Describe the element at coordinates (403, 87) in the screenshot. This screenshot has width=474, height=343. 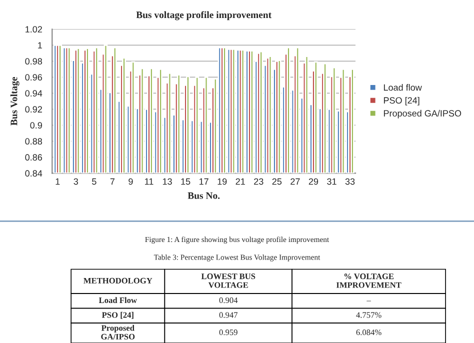
I see `legend-label: Load flow` at that location.